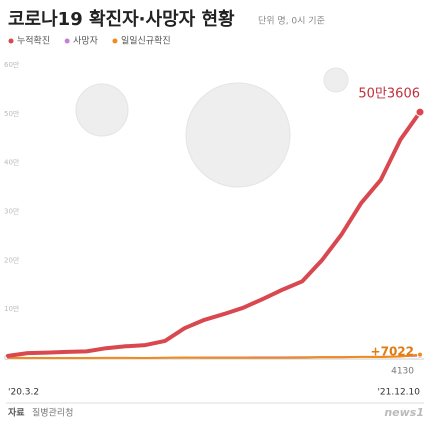  Describe the element at coordinates (392, 352) in the screenshot. I see `value-label: +7022` at that location.